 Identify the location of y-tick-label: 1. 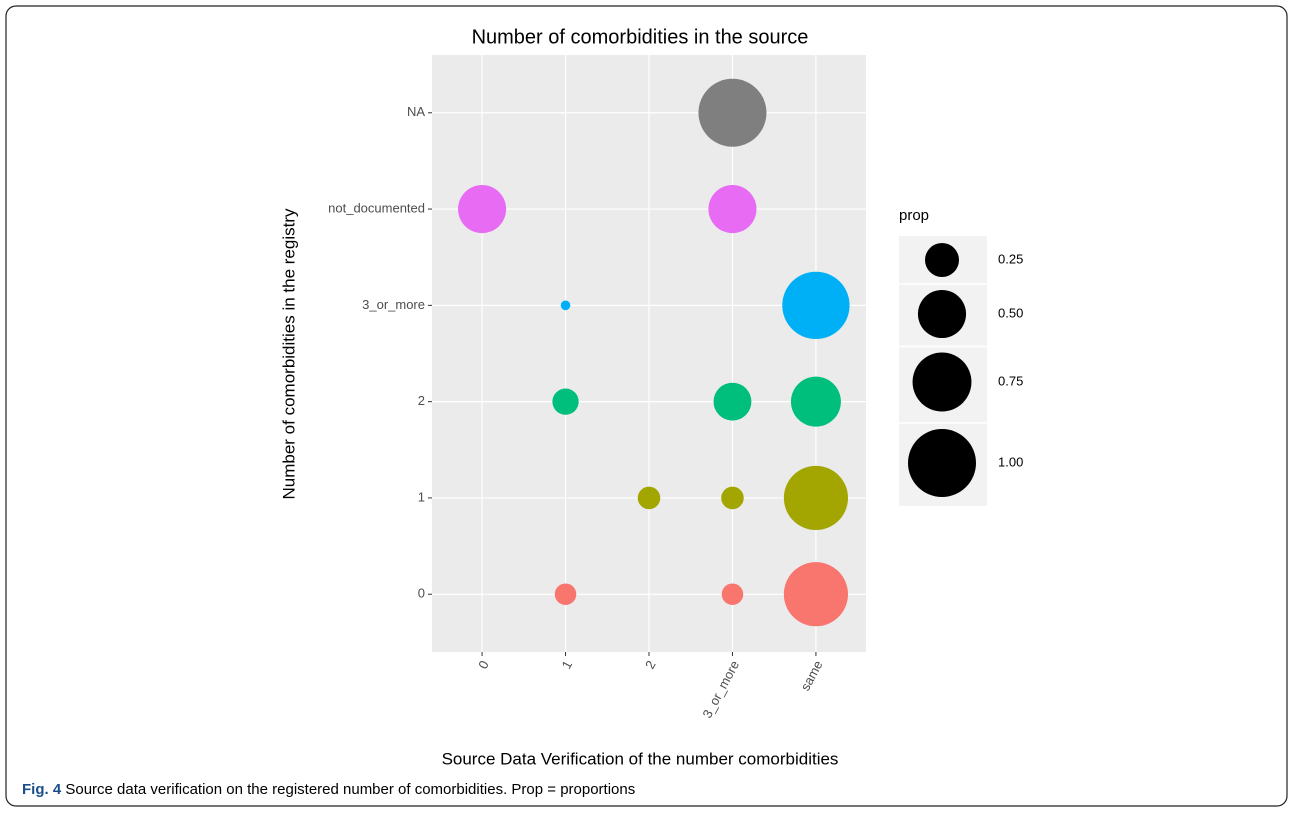
(421, 496).